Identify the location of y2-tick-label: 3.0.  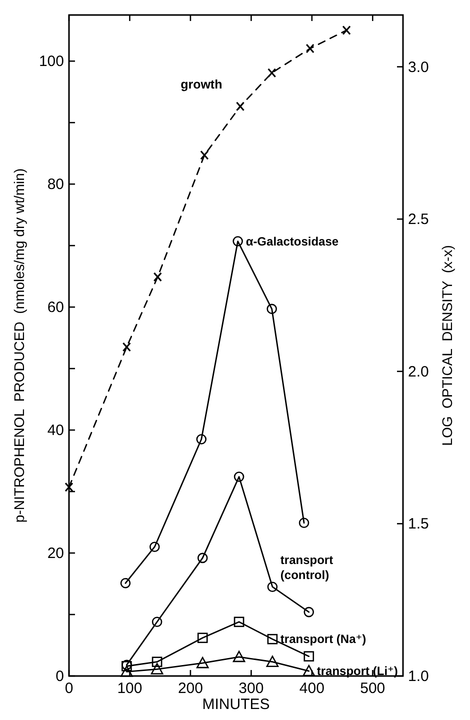
(418, 67).